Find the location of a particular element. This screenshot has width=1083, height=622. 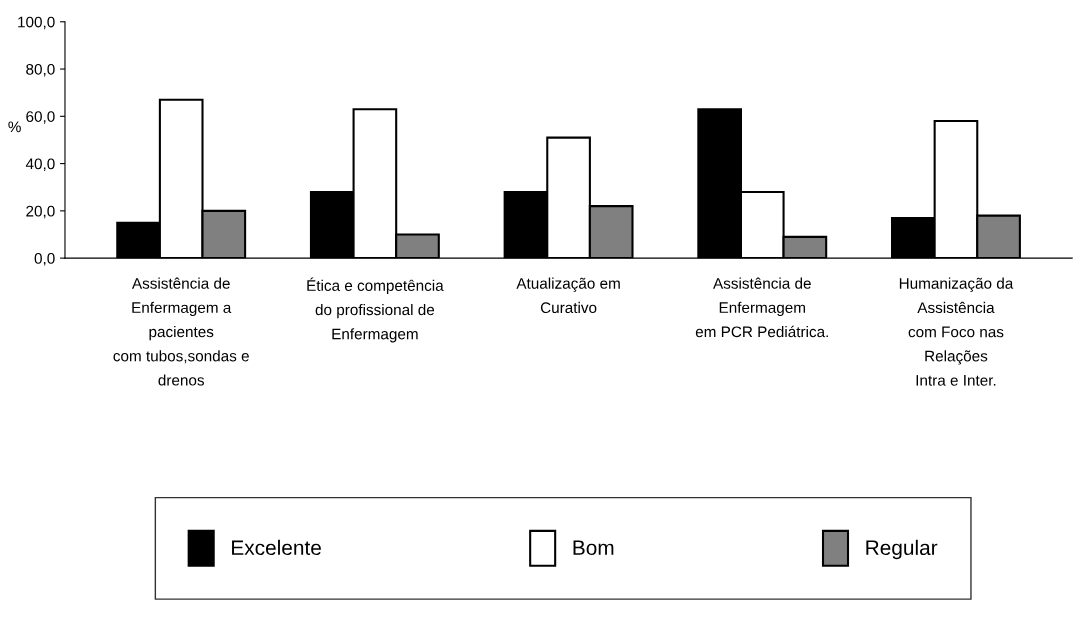

y-tick-label: 60,0 is located at coordinates (40, 117).